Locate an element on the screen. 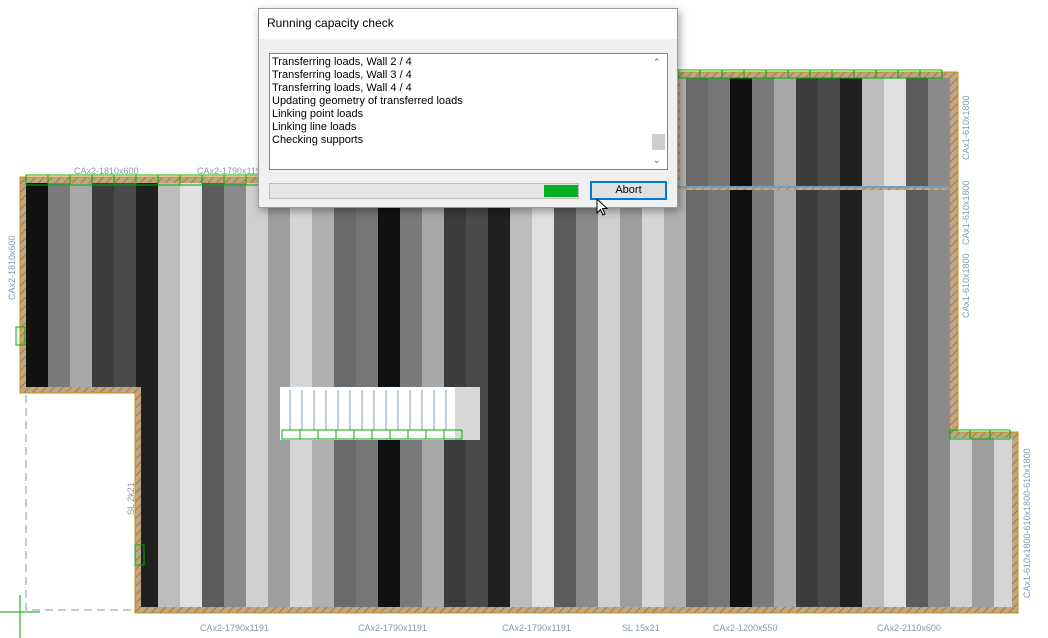 The image size is (1048, 638). bottom-label: CAx2-2110x600 is located at coordinates (909, 628).